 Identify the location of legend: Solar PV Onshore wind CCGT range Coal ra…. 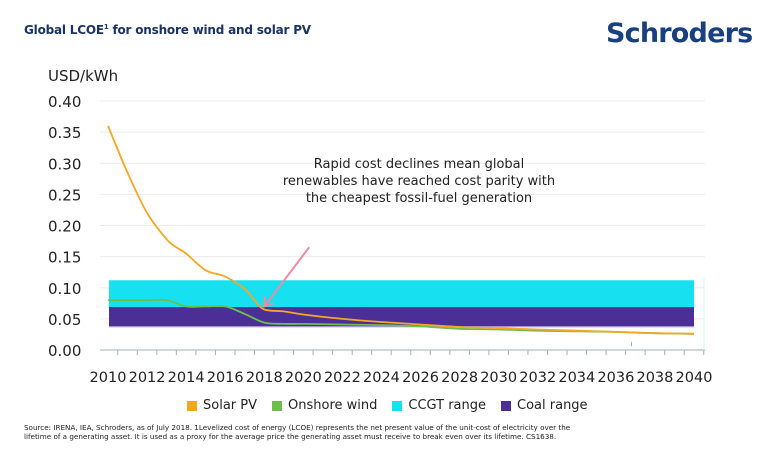
(387, 405).